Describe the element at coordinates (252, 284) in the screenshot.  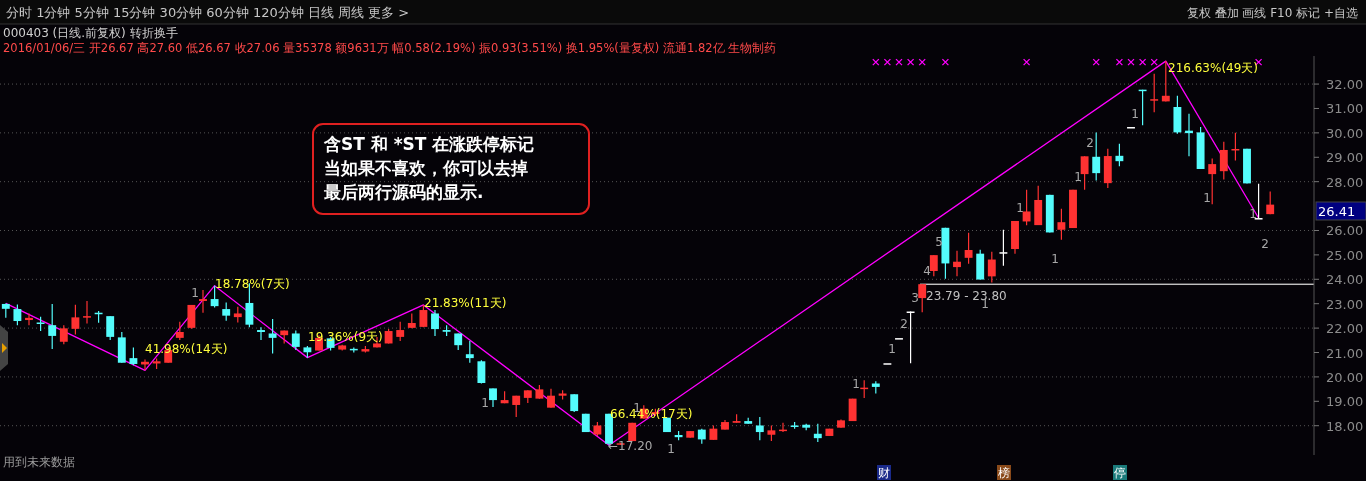
I see `annotation: 18.78%(7天)` at that location.